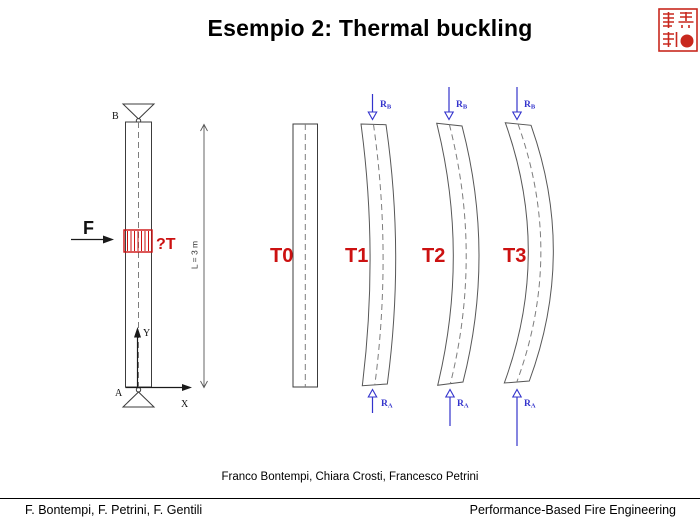 The width and height of the screenshot is (700, 525). Describe the element at coordinates (517, 116) in the screenshot. I see `t3-top-arrowhead` at that location.